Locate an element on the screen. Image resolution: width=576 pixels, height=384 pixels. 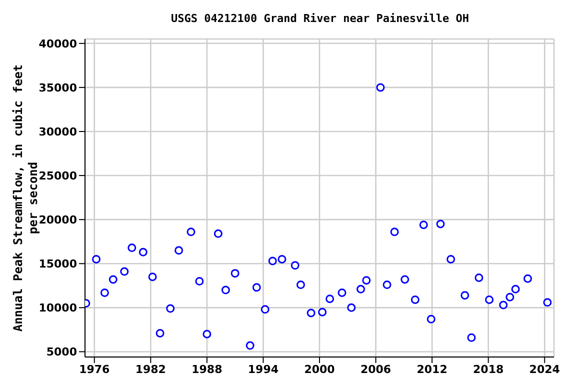
y-tick-label: 40000 is located at coordinates (58, 43).